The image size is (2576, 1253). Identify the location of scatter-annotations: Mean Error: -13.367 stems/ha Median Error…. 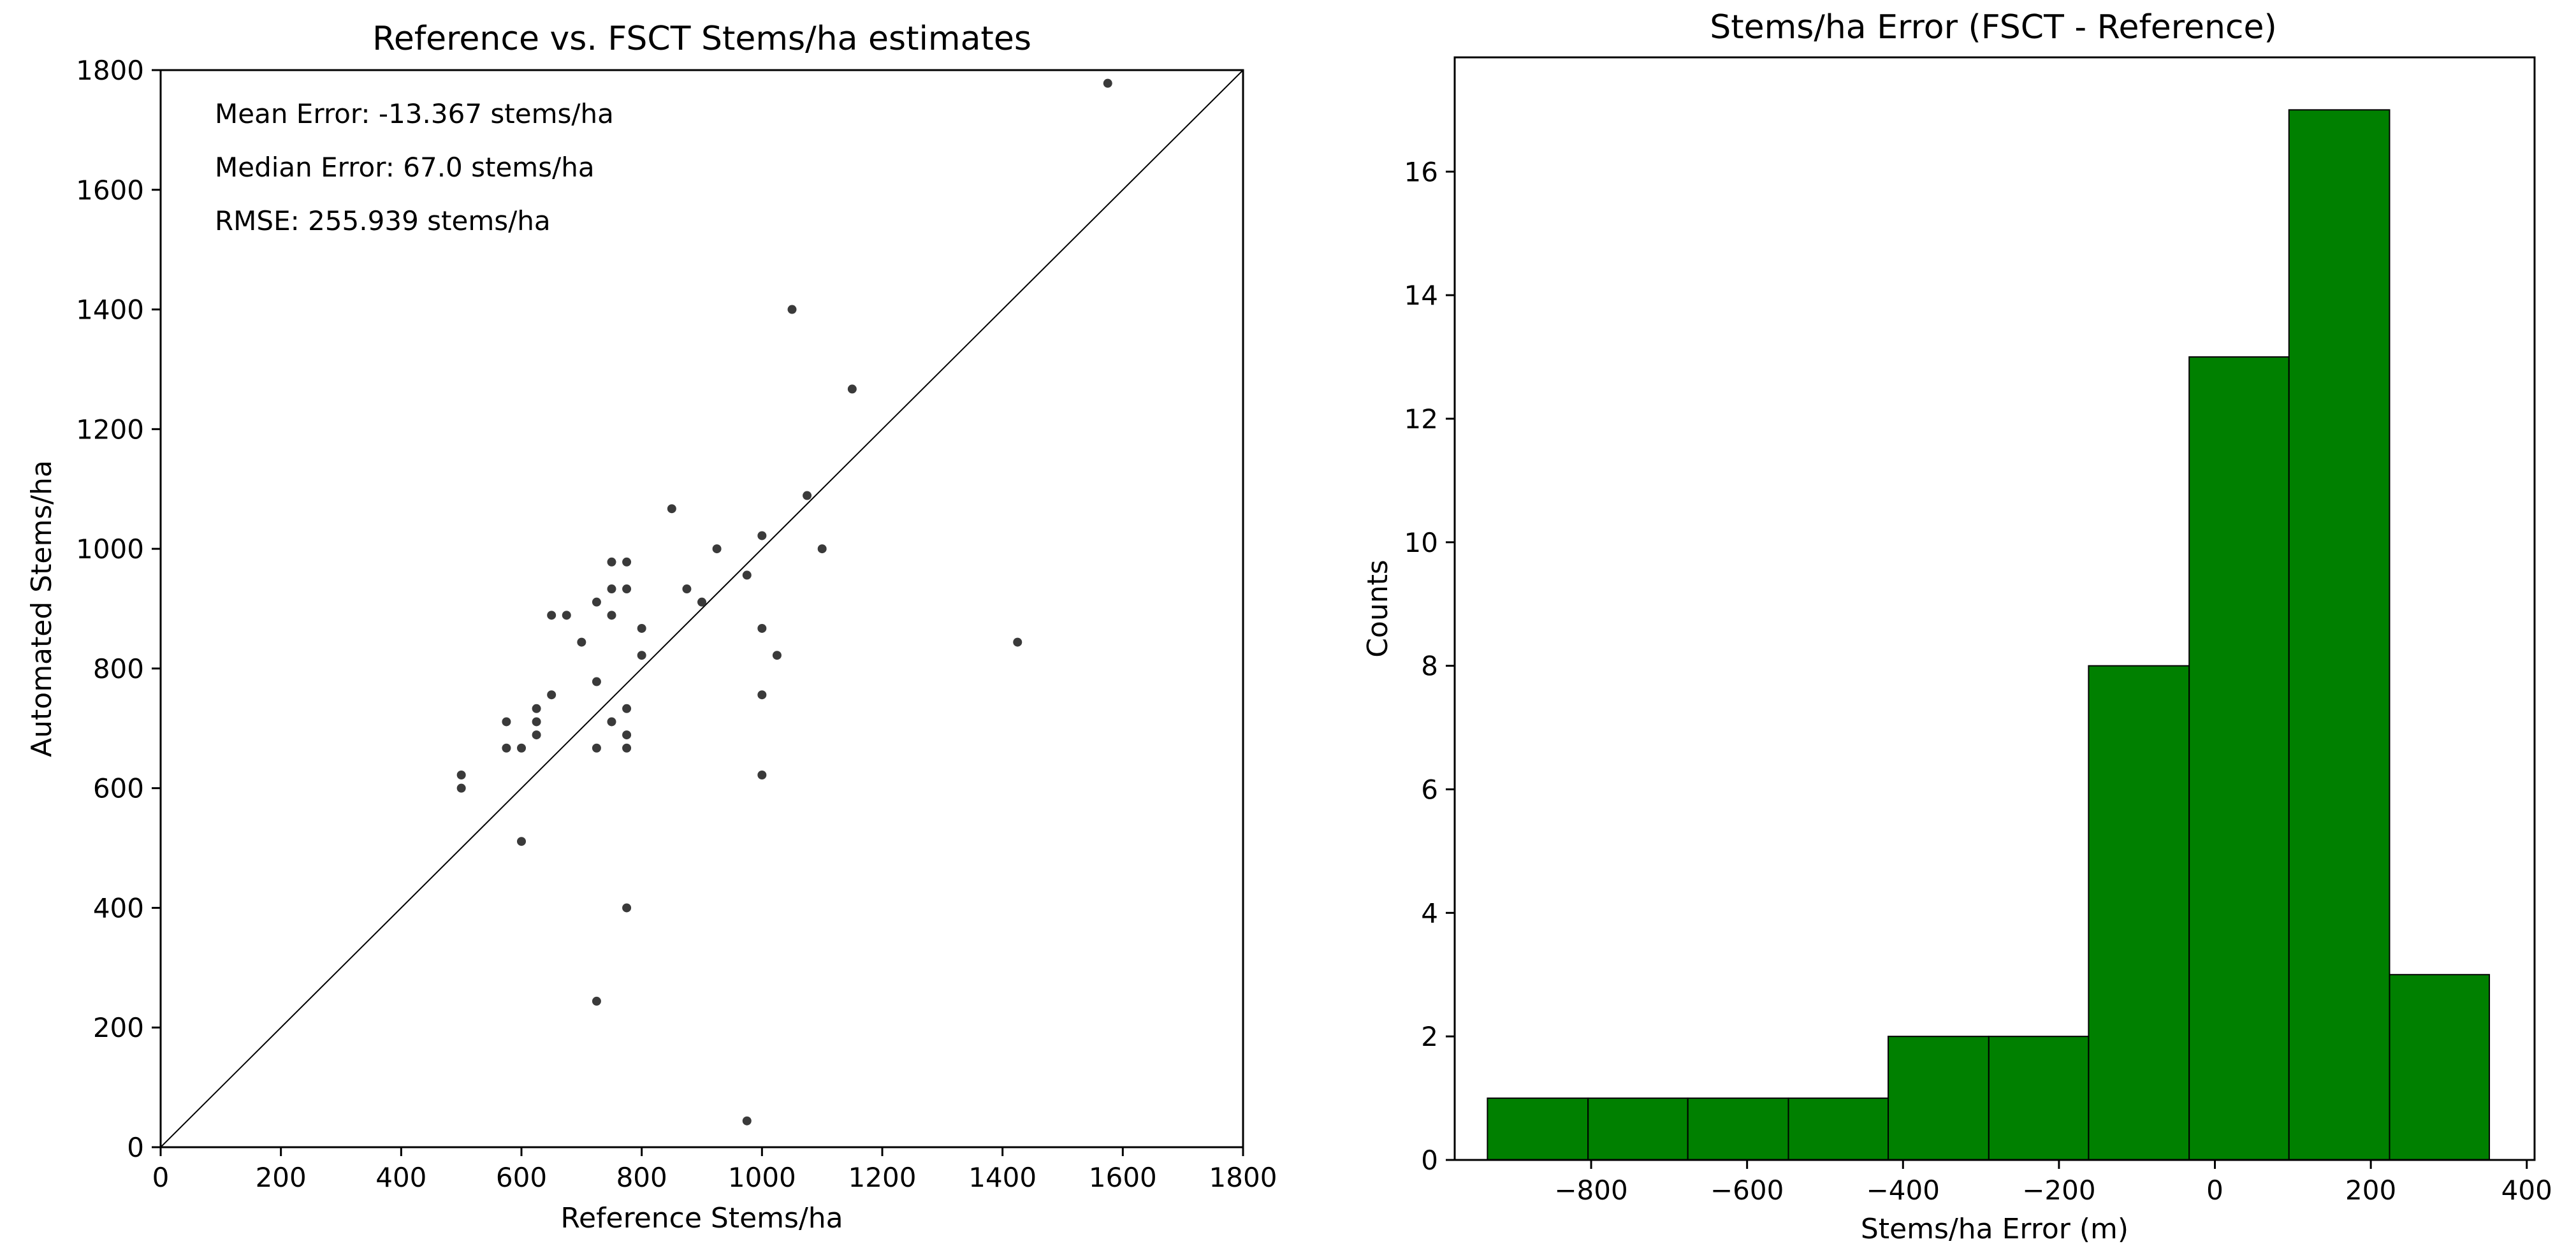
(414, 167).